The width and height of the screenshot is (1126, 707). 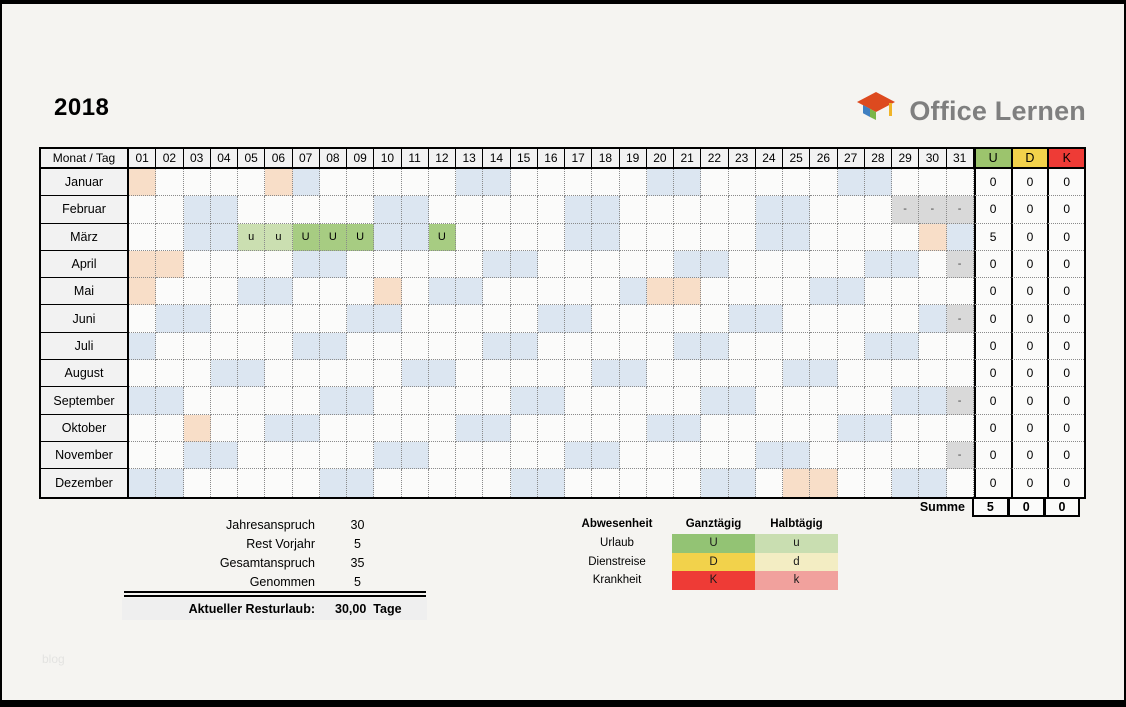 What do you see at coordinates (85, 401) in the screenshot?
I see `month-label: September` at bounding box center [85, 401].